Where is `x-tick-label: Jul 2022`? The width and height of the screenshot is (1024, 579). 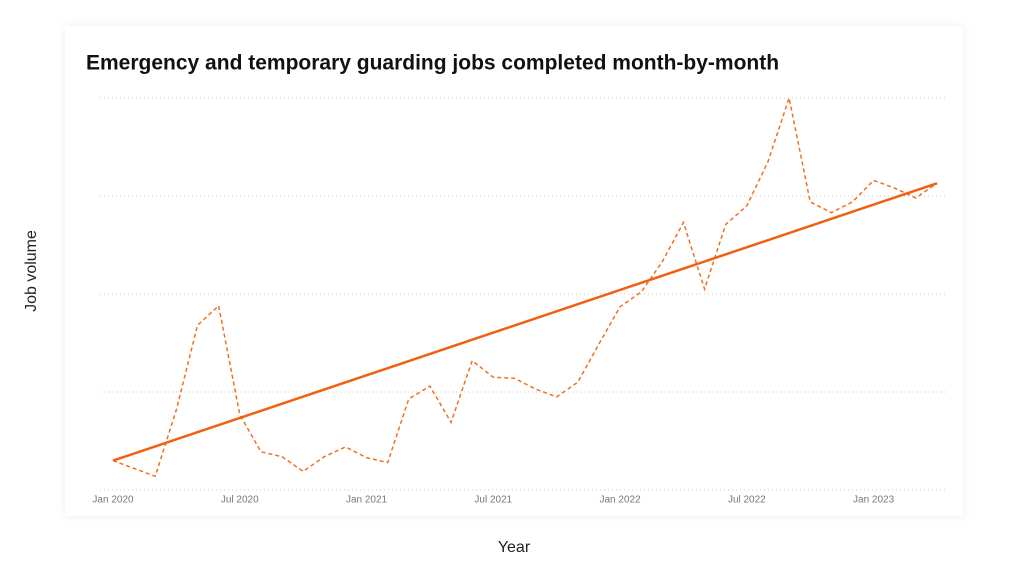 x-tick-label: Jul 2022 is located at coordinates (747, 500).